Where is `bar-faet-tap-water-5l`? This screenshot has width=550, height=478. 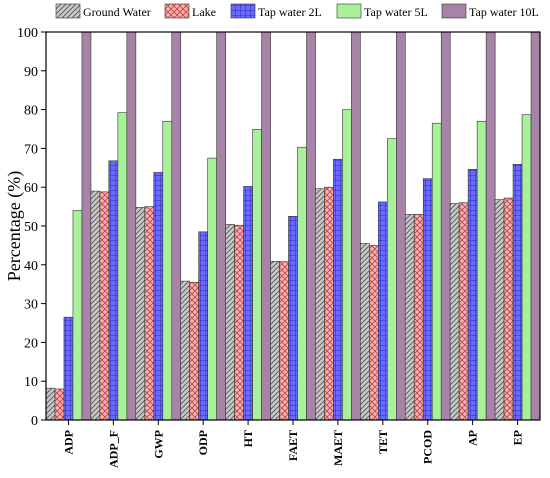 bar-faet-tap-water-5l is located at coordinates (302, 283).